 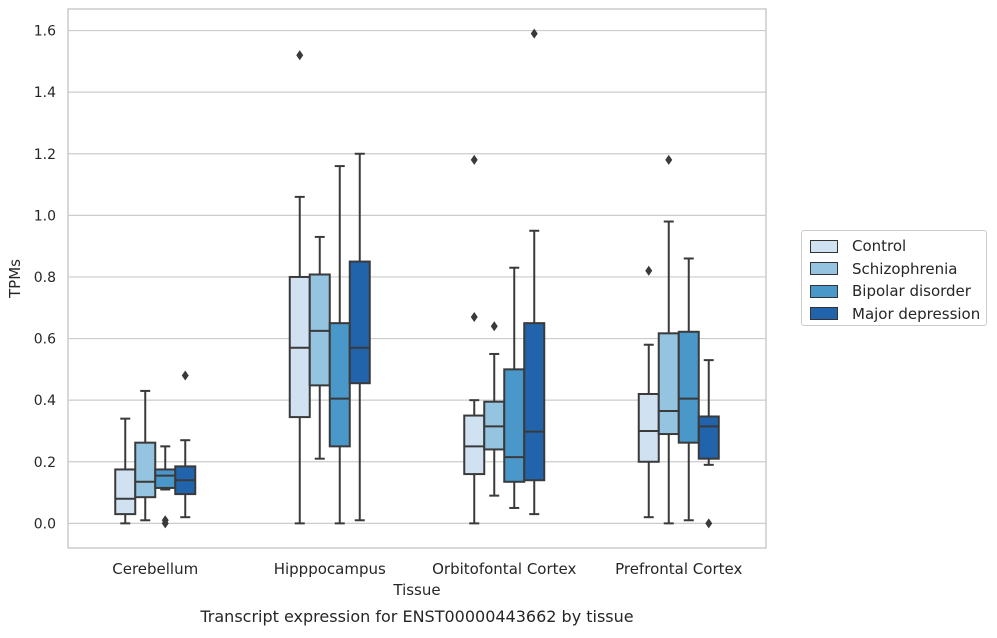 I want to click on legend-swatch-schizophrenia, so click(x=824, y=269).